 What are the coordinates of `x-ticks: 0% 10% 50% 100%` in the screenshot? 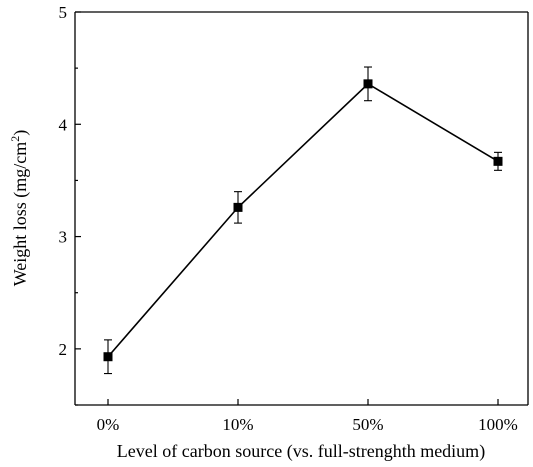 It's located at (307, 416).